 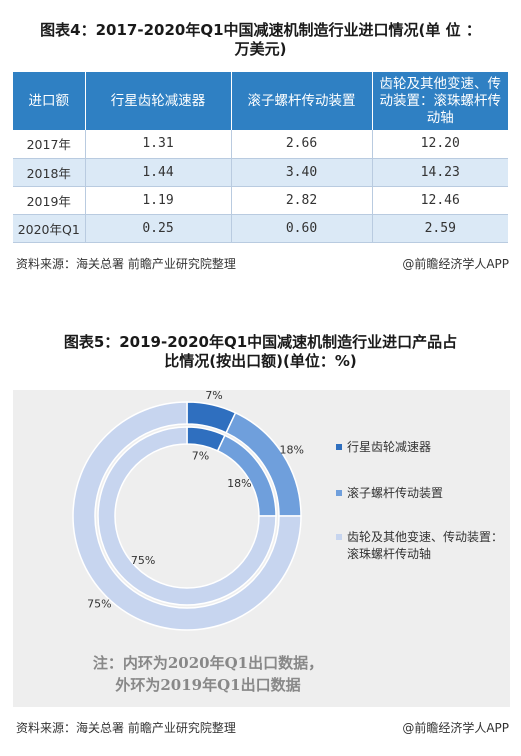 What do you see at coordinates (260, 49) in the screenshot?
I see `figure4-title-line2: 万美元)` at bounding box center [260, 49].